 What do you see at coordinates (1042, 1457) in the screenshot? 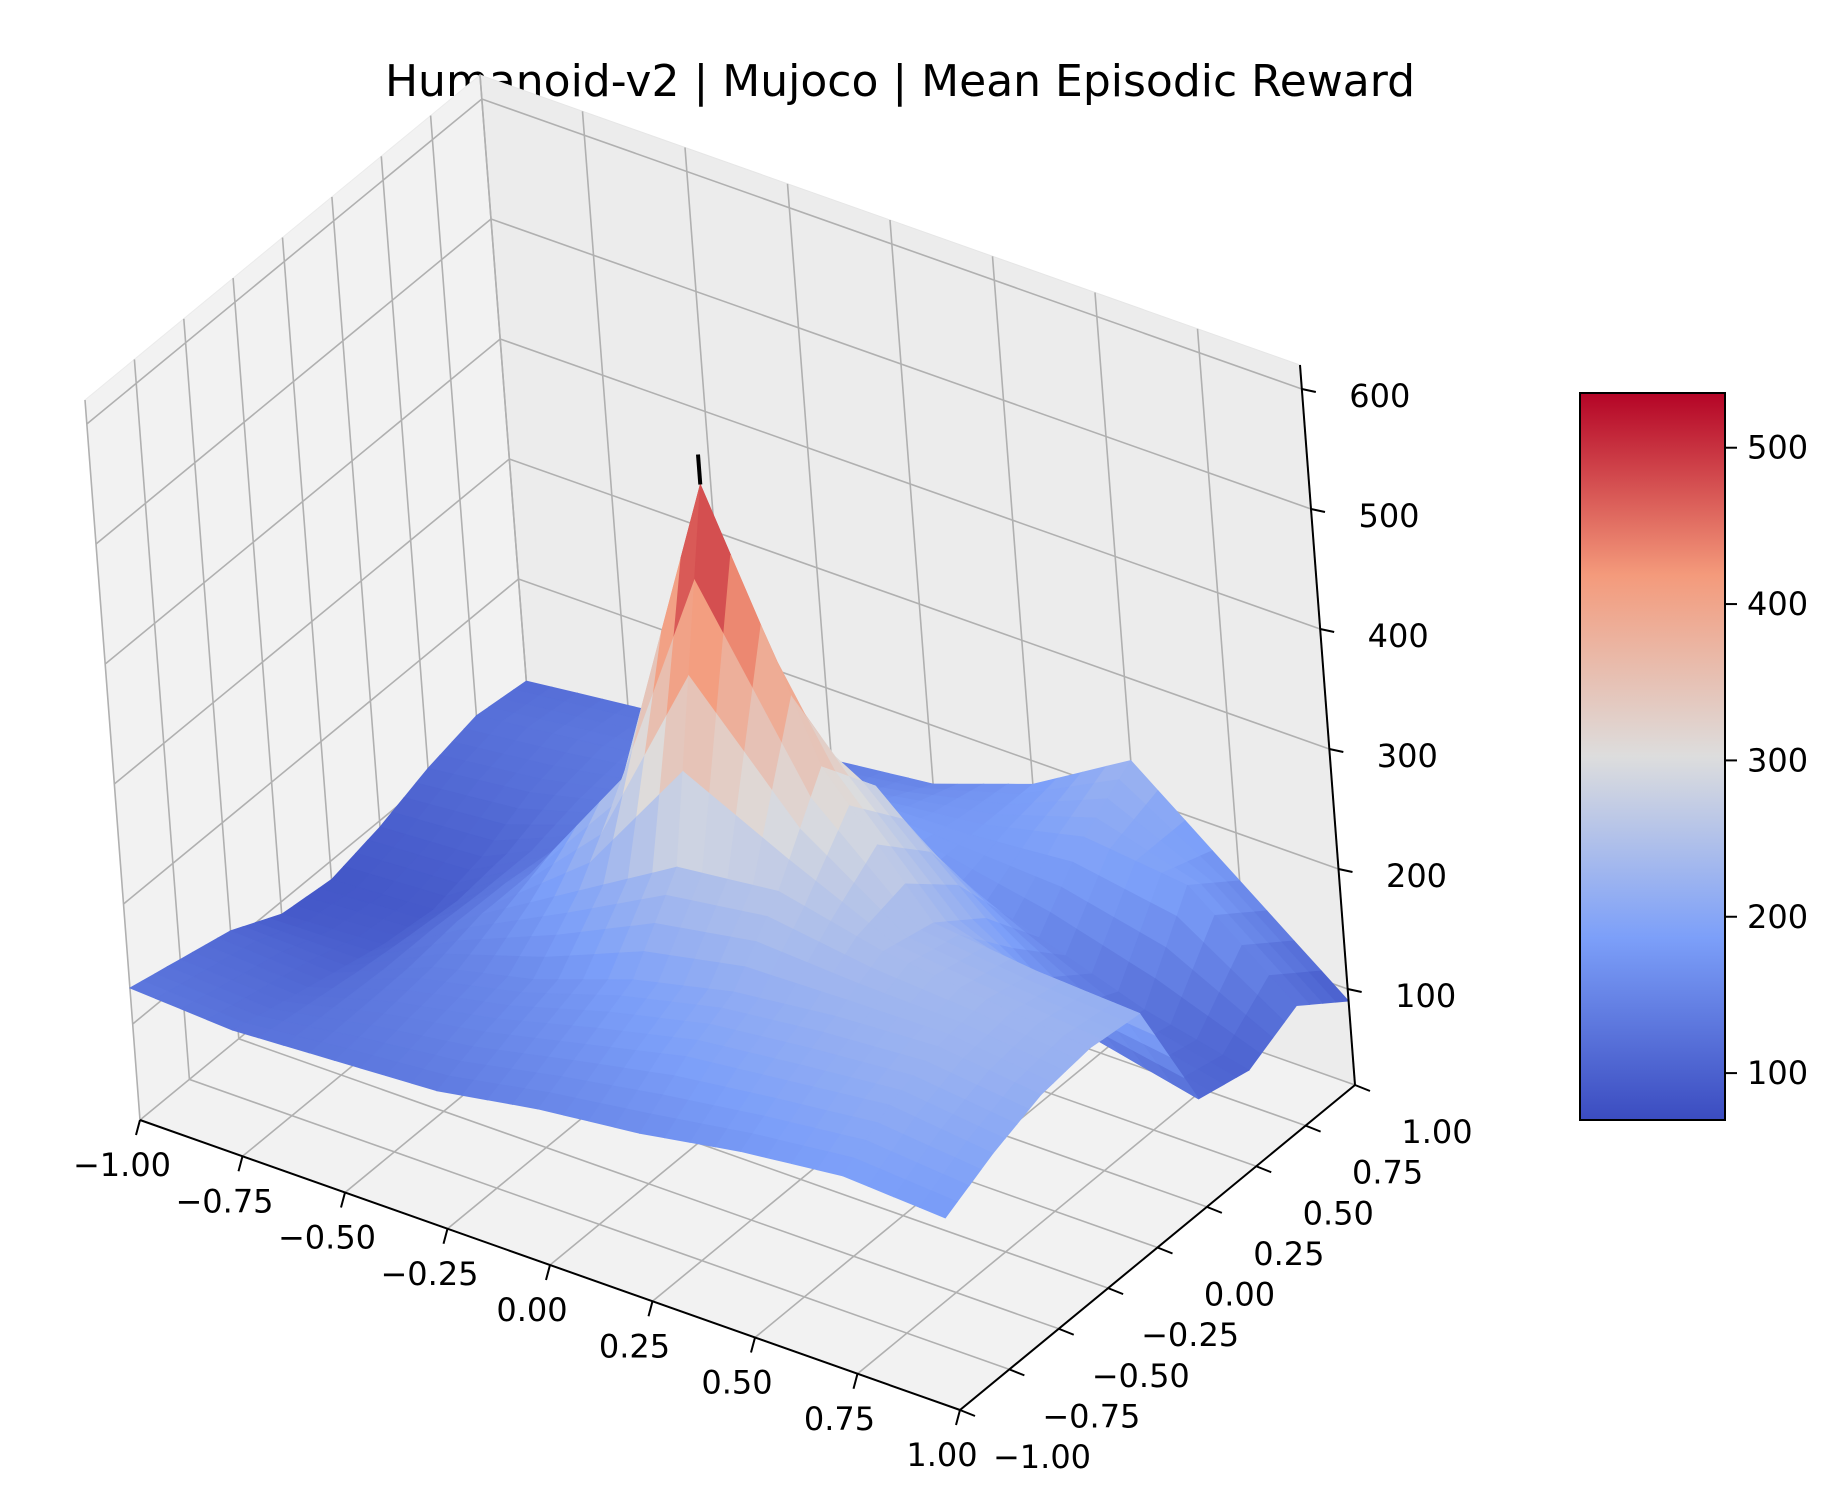
I see `y-tick-label: −1.00` at bounding box center [1042, 1457].